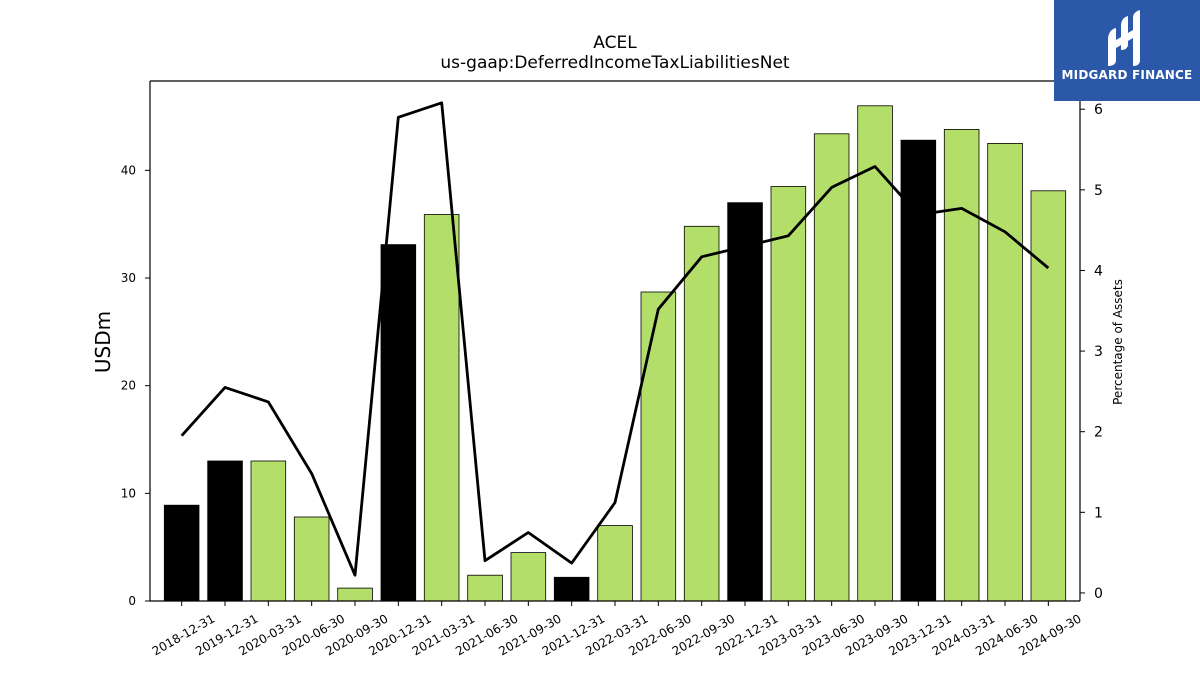  Describe the element at coordinates (1098, 594) in the screenshot. I see `y2-tick-label: 0` at that location.